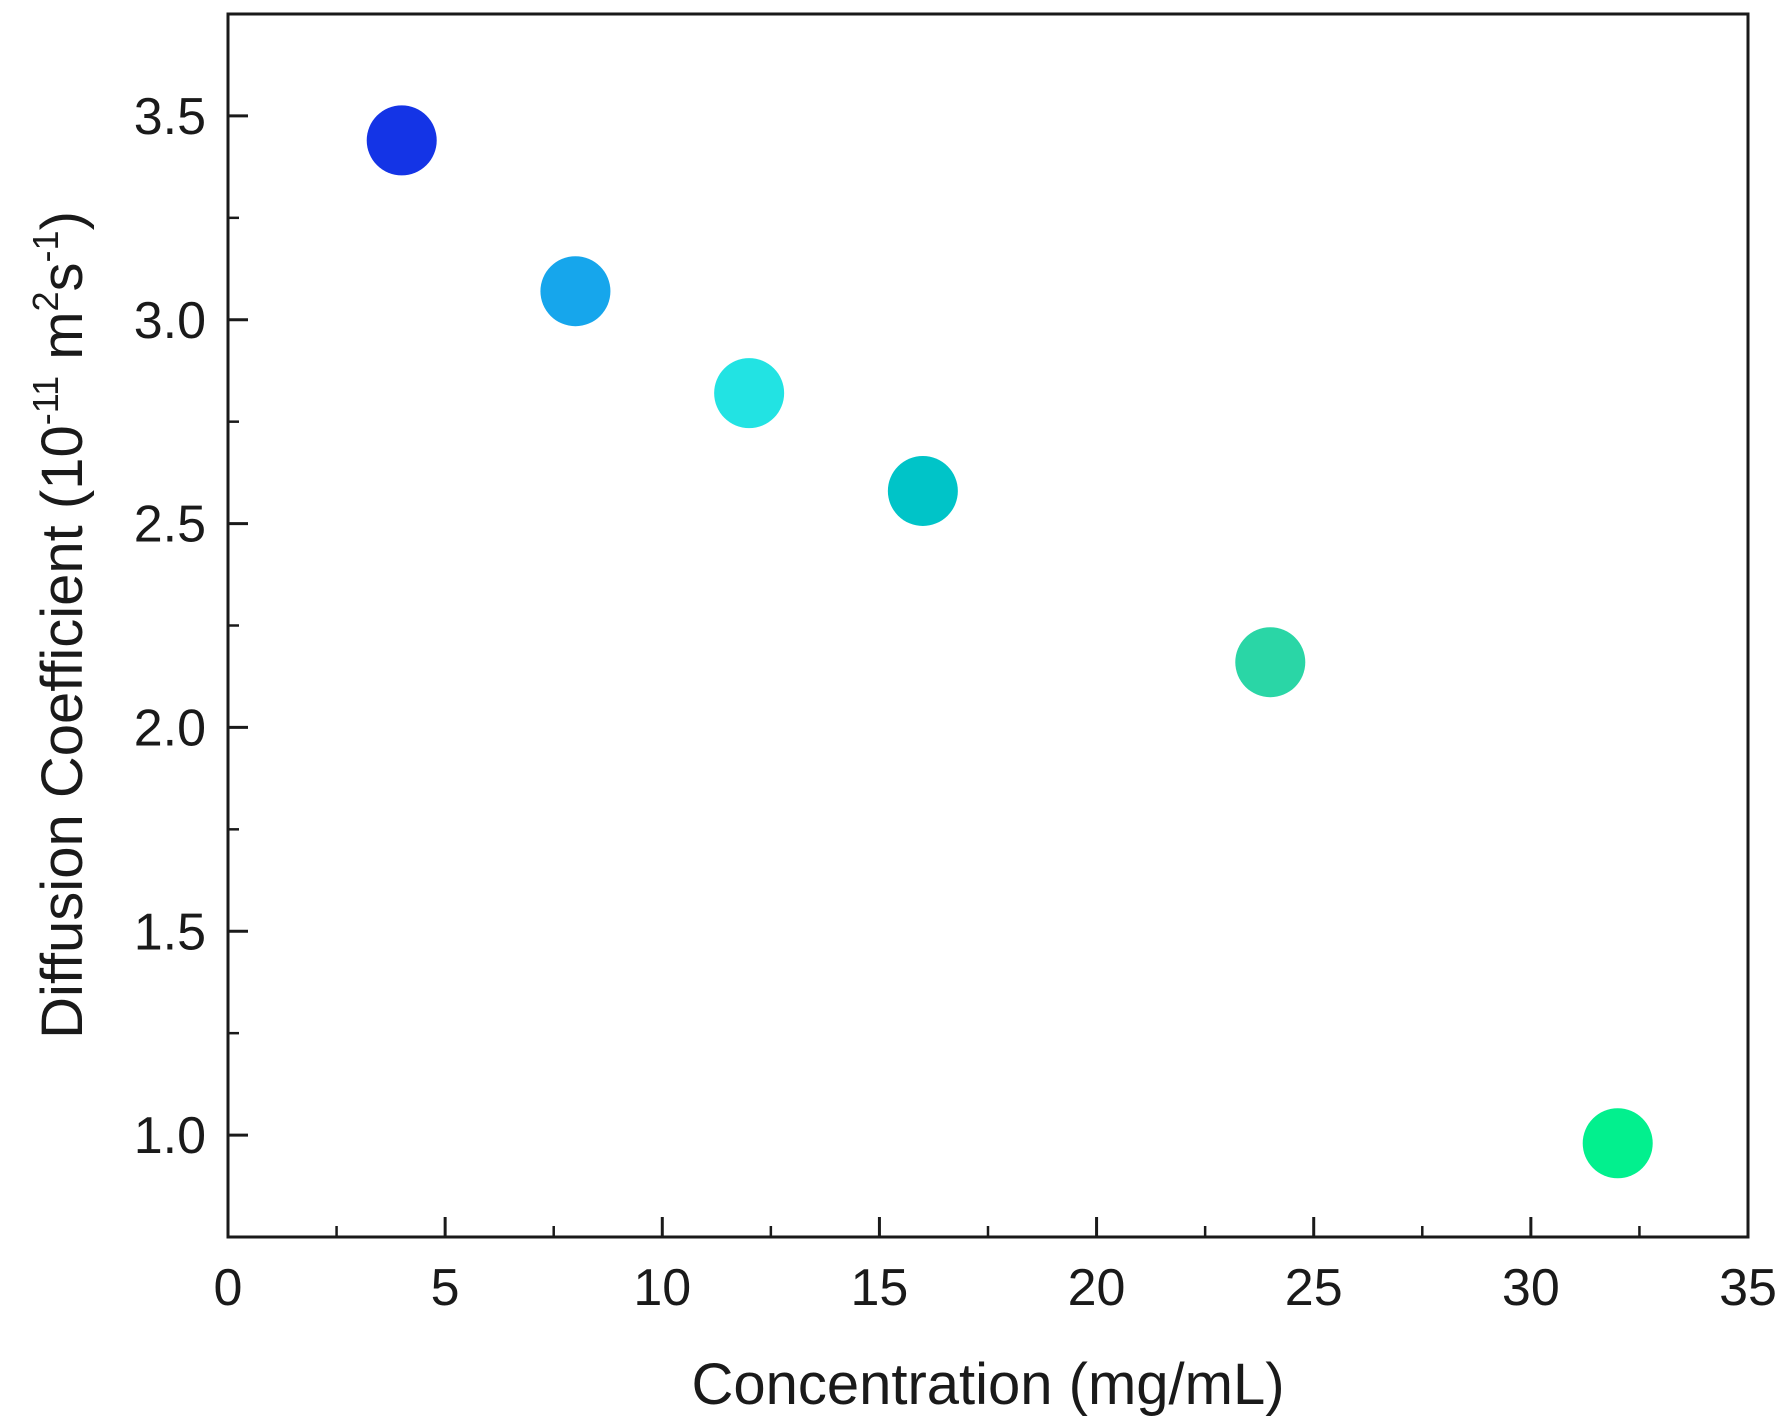 This screenshot has width=1781, height=1423. What do you see at coordinates (170, 932) in the screenshot?
I see `y-tick-label: 1.5` at bounding box center [170, 932].